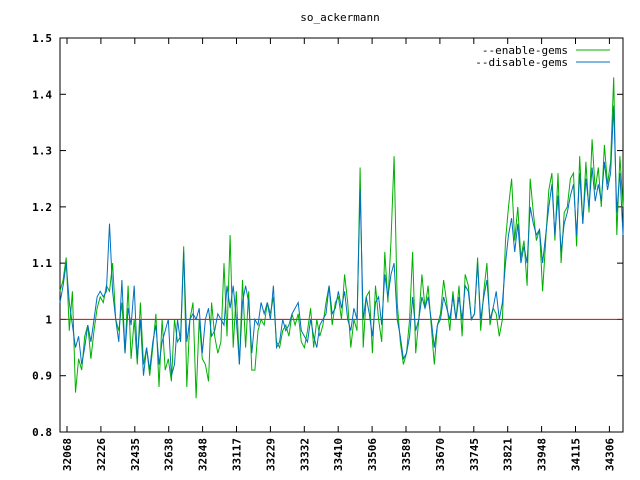 This screenshot has height=480, width=640. Describe the element at coordinates (609, 454) in the screenshot. I see `x-tick-label: 34306` at that location.